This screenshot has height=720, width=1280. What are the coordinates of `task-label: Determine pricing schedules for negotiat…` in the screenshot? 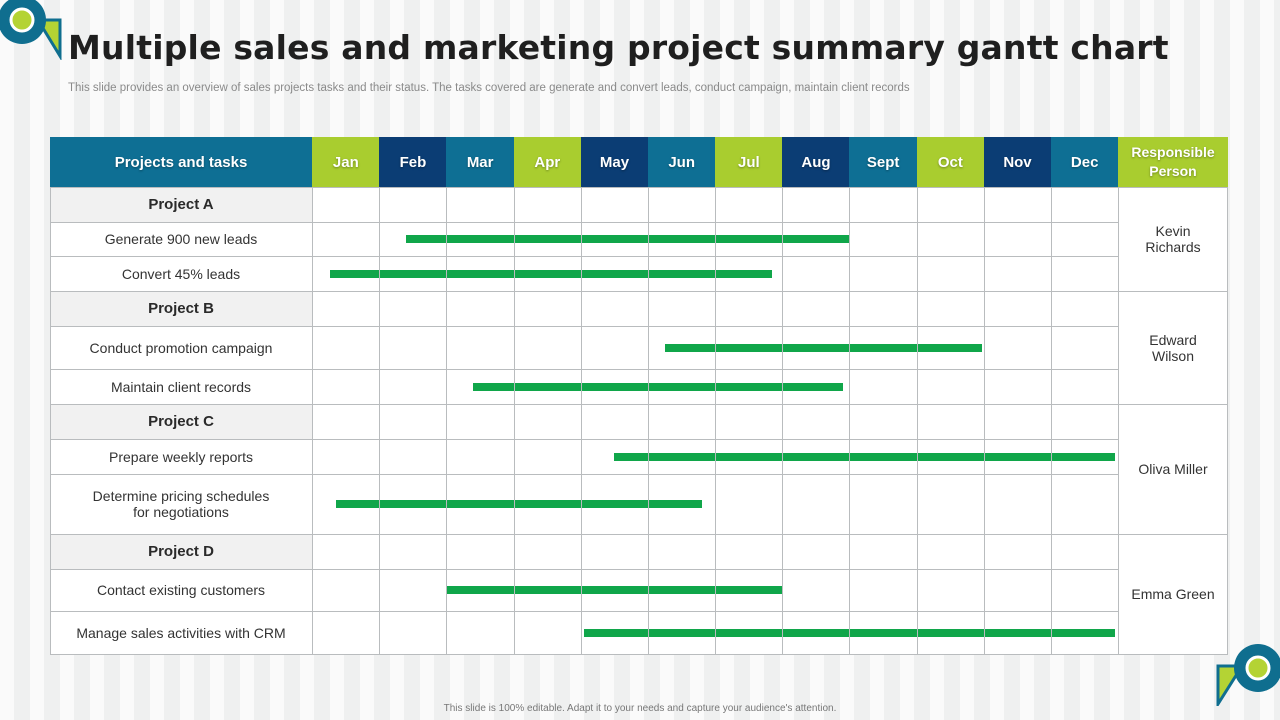 It's located at (181, 504).